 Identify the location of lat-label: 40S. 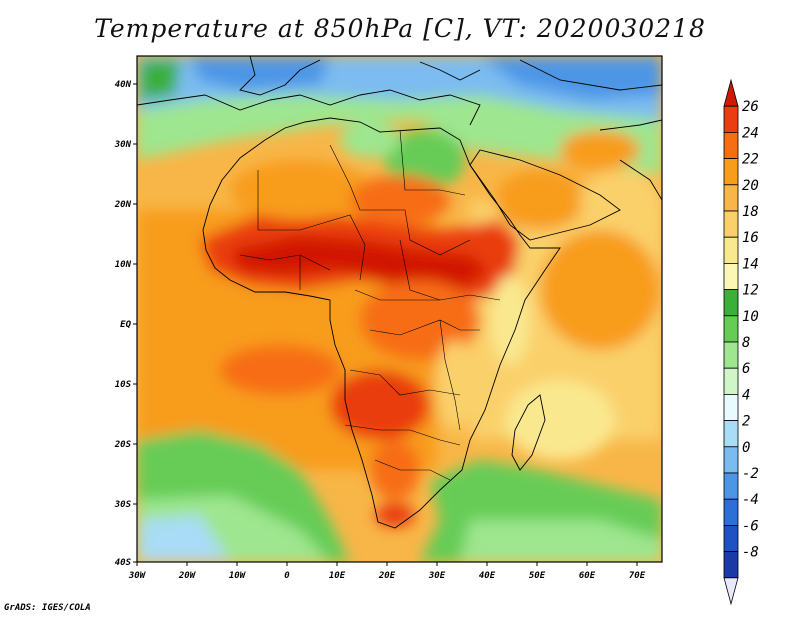
(123, 563).